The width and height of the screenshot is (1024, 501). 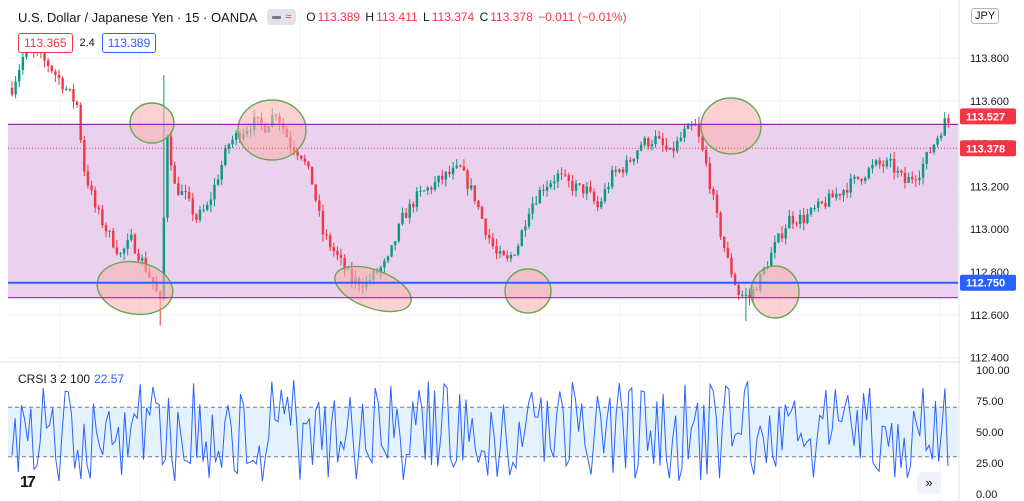 What do you see at coordinates (339, 17) in the screenshot?
I see `ohlc-open: 113.389` at bounding box center [339, 17].